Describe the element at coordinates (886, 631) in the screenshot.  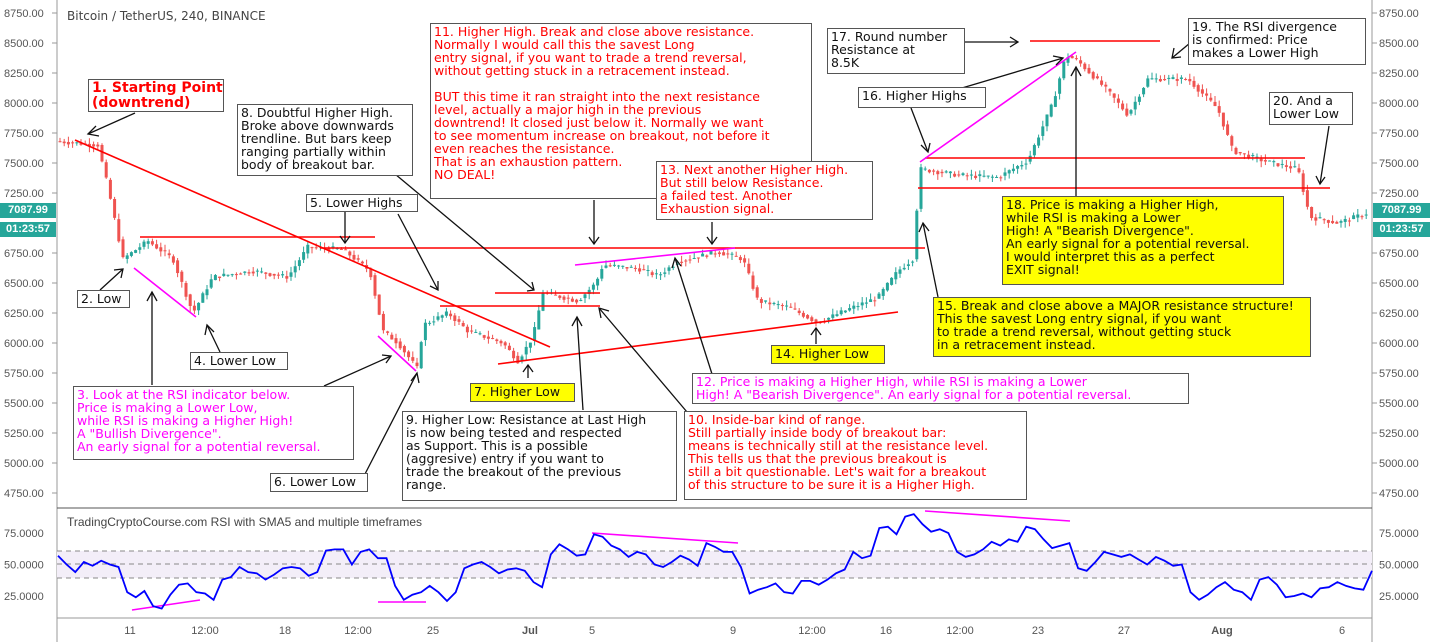
I see `time-tick-label: 16` at that location.